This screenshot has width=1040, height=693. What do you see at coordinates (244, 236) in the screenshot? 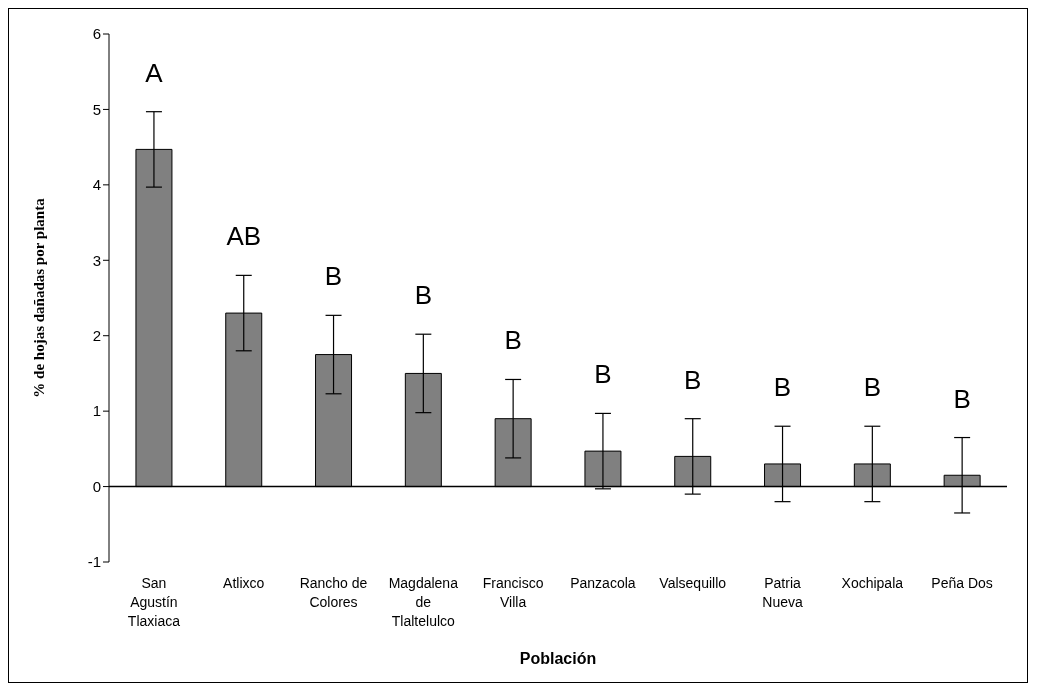
I see `annotation: AB` at bounding box center [244, 236].